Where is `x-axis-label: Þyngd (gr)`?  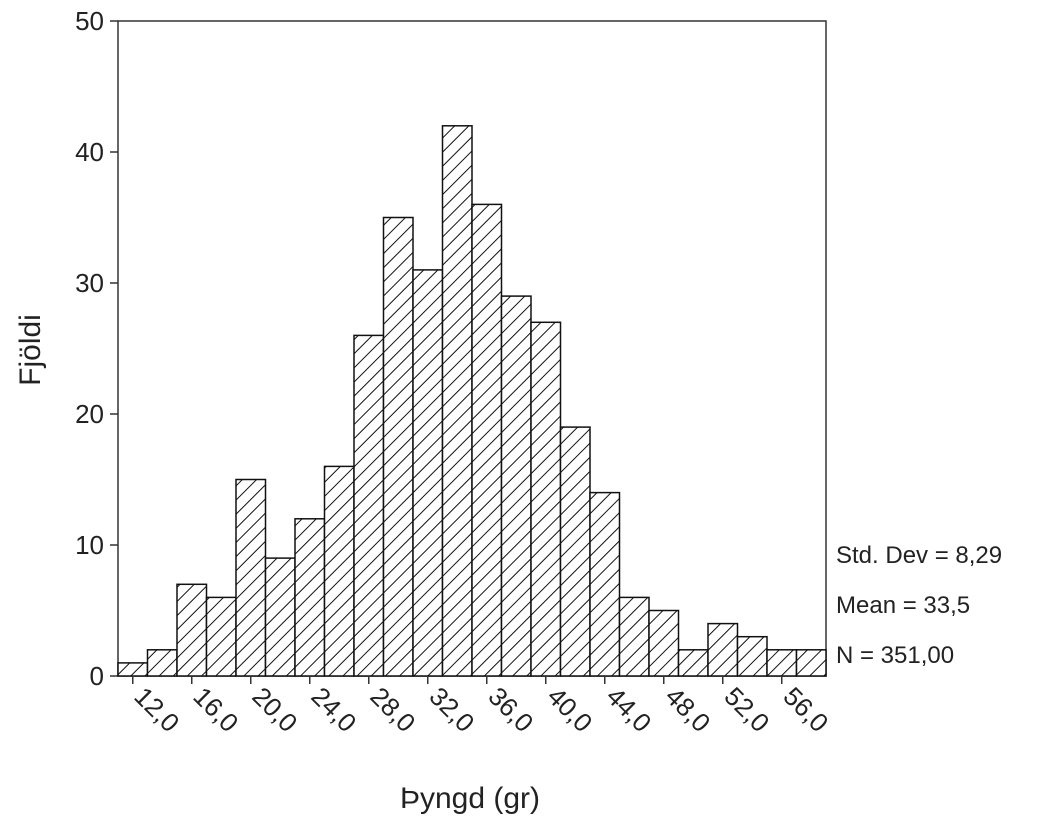 x-axis-label: Þyngd (gr) is located at coordinates (470, 798).